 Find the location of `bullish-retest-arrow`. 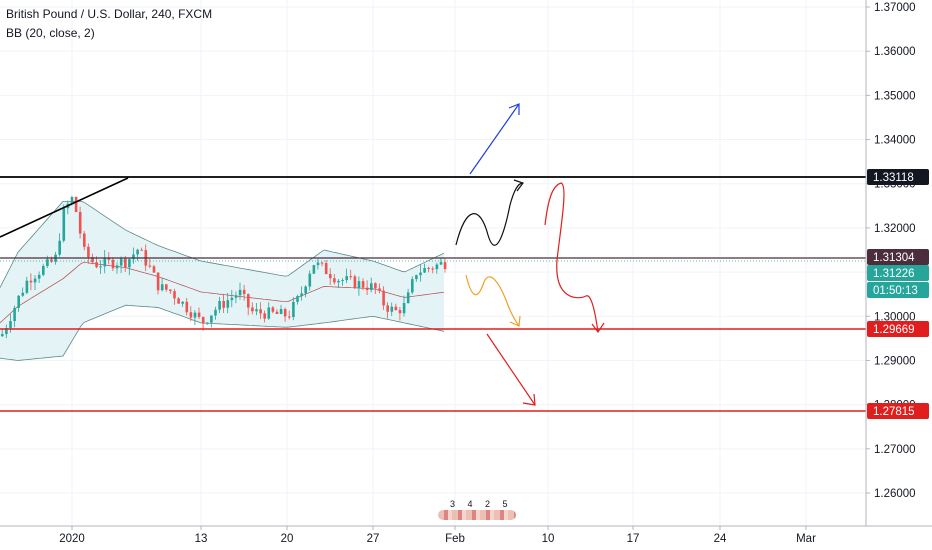

bullish-retest-arrow is located at coordinates (489, 212).